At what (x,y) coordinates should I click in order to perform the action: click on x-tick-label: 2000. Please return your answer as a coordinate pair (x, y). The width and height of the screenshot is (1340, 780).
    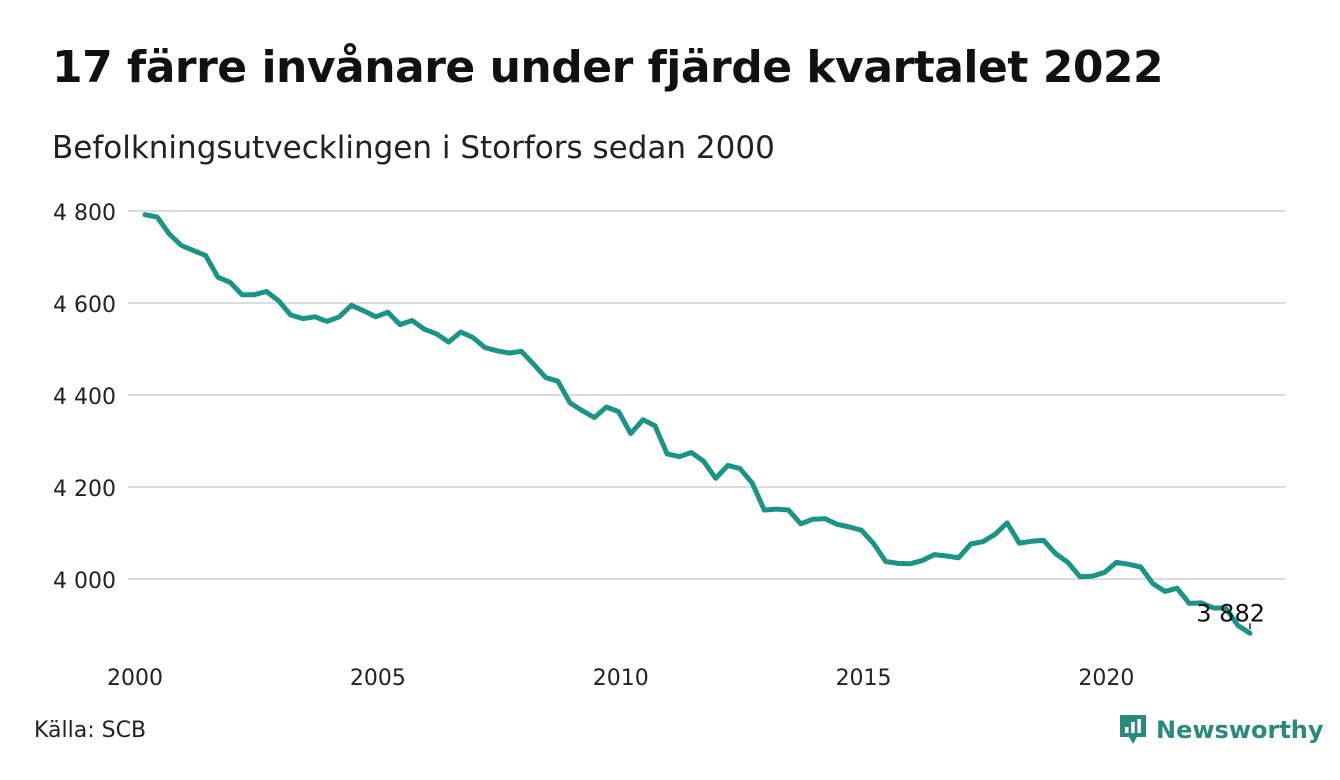
    Looking at the image, I should click on (135, 678).